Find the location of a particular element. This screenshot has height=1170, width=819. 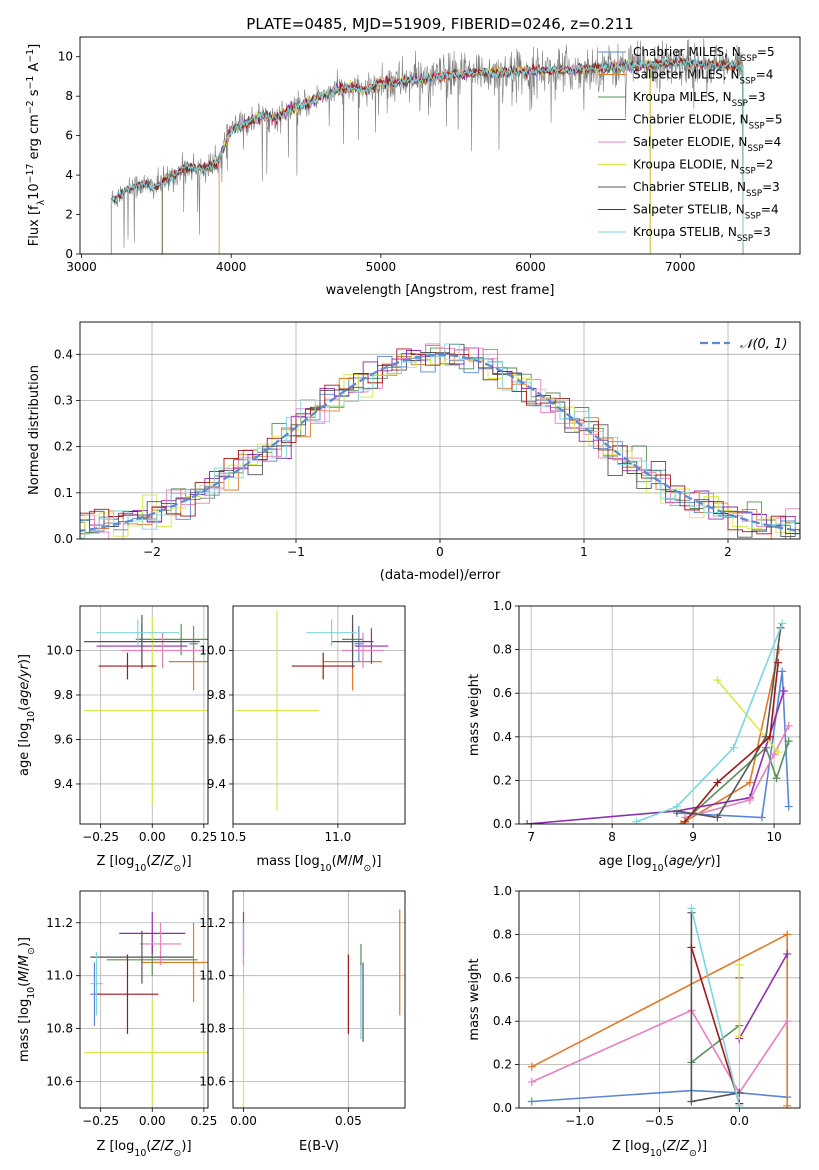

legend-label-kroupa_stelib: Kroupa STELIB, NSSP=3 is located at coordinates (702, 234).